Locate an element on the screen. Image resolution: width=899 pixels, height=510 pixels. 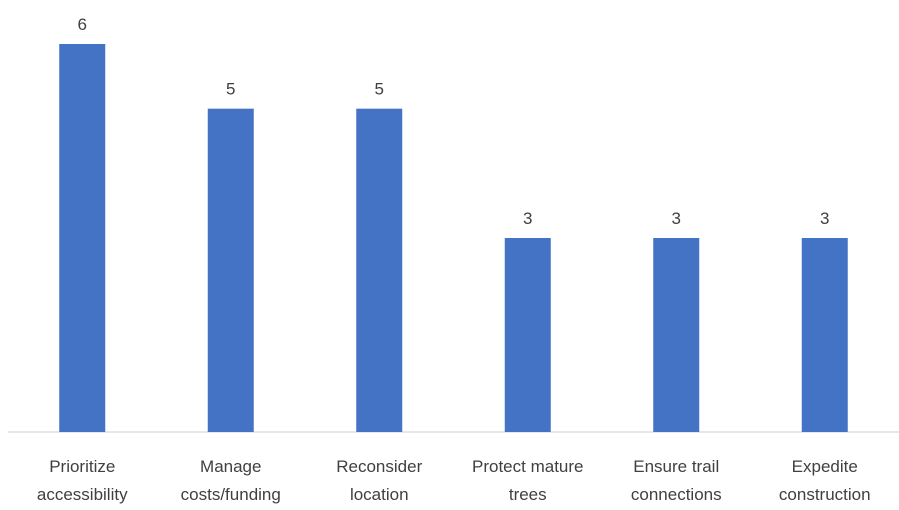
x-tick-label-1-line-0: Manage is located at coordinates (230, 466).